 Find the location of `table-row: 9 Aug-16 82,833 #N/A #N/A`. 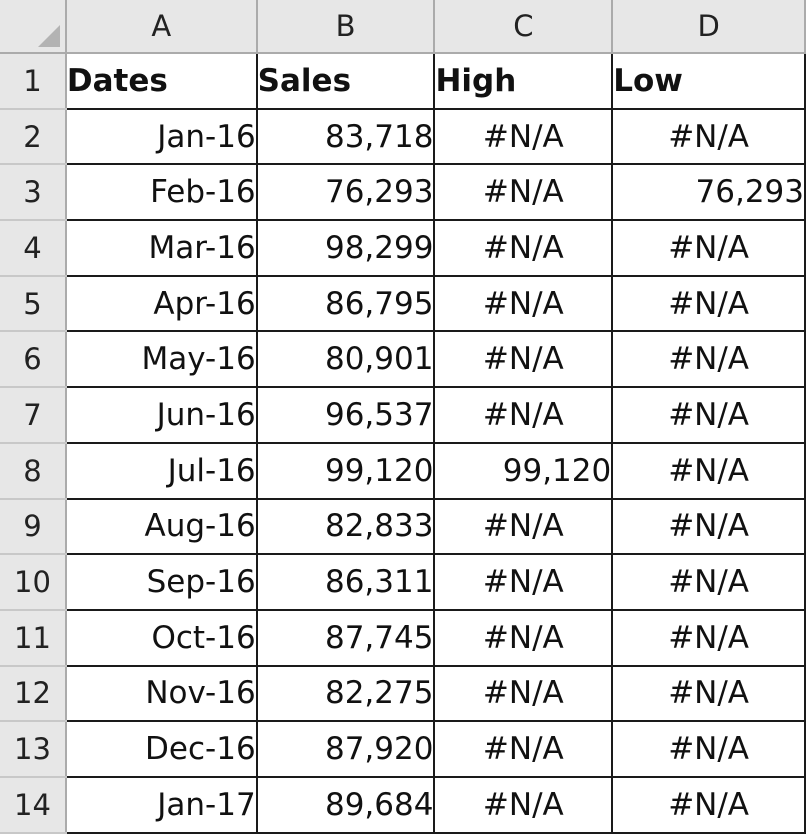

table-row: 9 Aug-16 82,833 #N/A #N/A is located at coordinates (403, 526).